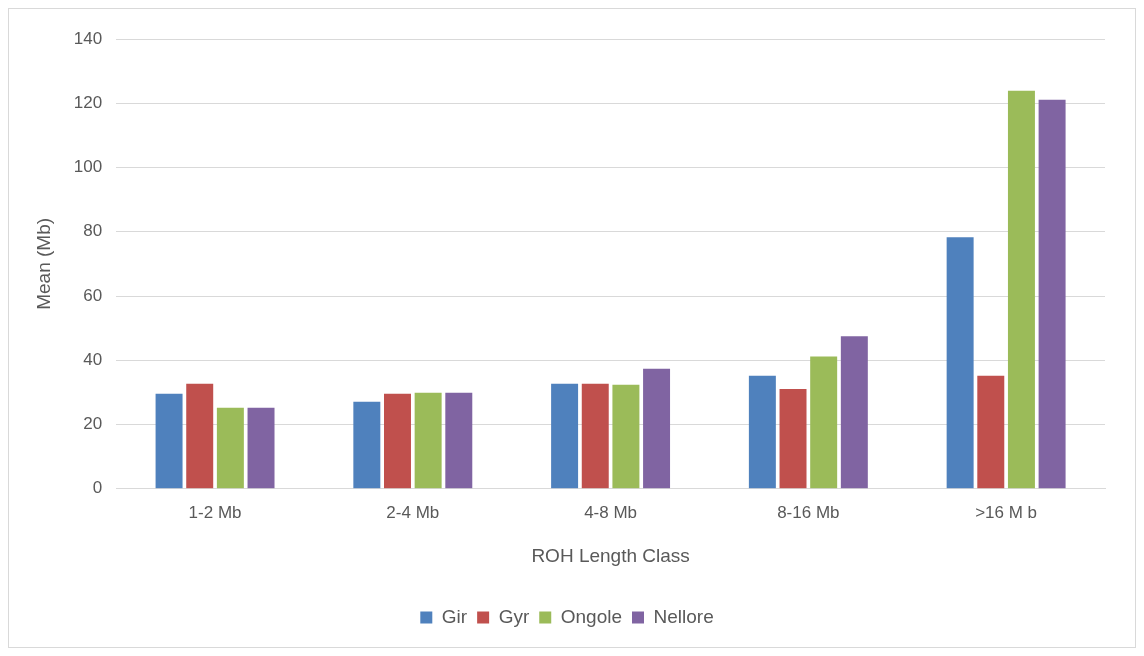 This screenshot has width=1144, height=656. What do you see at coordinates (514, 616) in the screenshot?
I see `legend-label: Gyr` at bounding box center [514, 616].